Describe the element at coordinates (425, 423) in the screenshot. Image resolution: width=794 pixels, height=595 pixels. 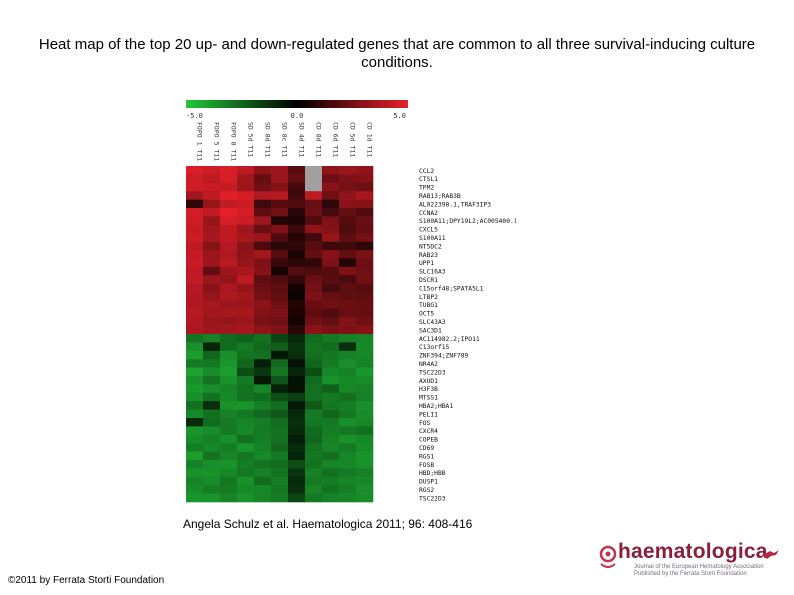
I see `row-label: FOS` at that location.